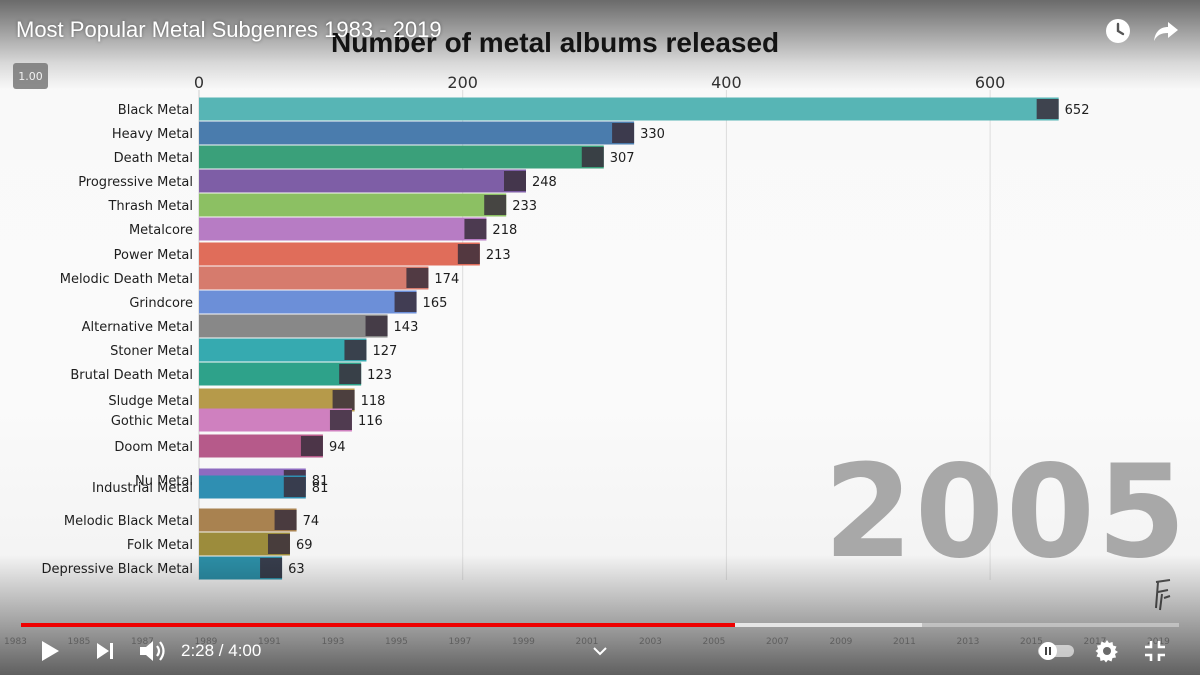 The height and width of the screenshot is (675, 1200). I want to click on category-label: Industrial Metal, so click(142, 488).